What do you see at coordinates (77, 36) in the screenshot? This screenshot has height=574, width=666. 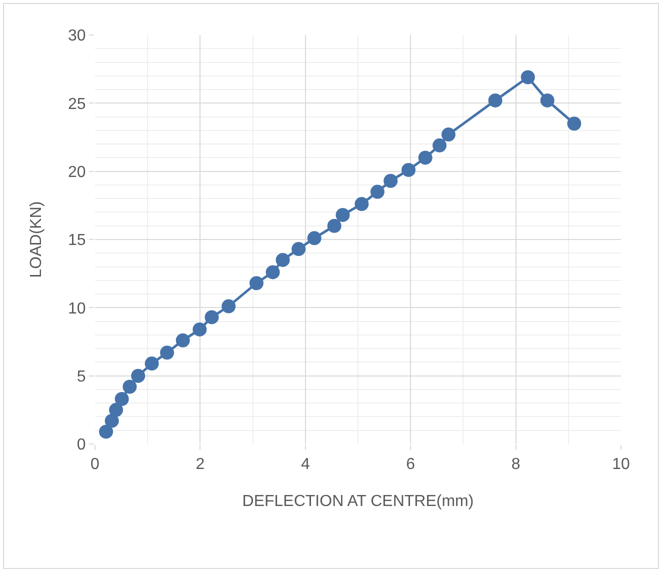 I see `y-tick-label: 30` at bounding box center [77, 36].